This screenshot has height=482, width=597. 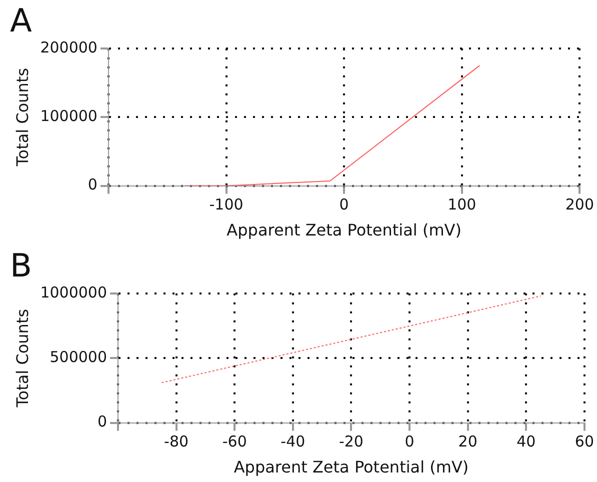 What do you see at coordinates (21, 21) in the screenshot?
I see `chart-title: A` at bounding box center [21, 21].